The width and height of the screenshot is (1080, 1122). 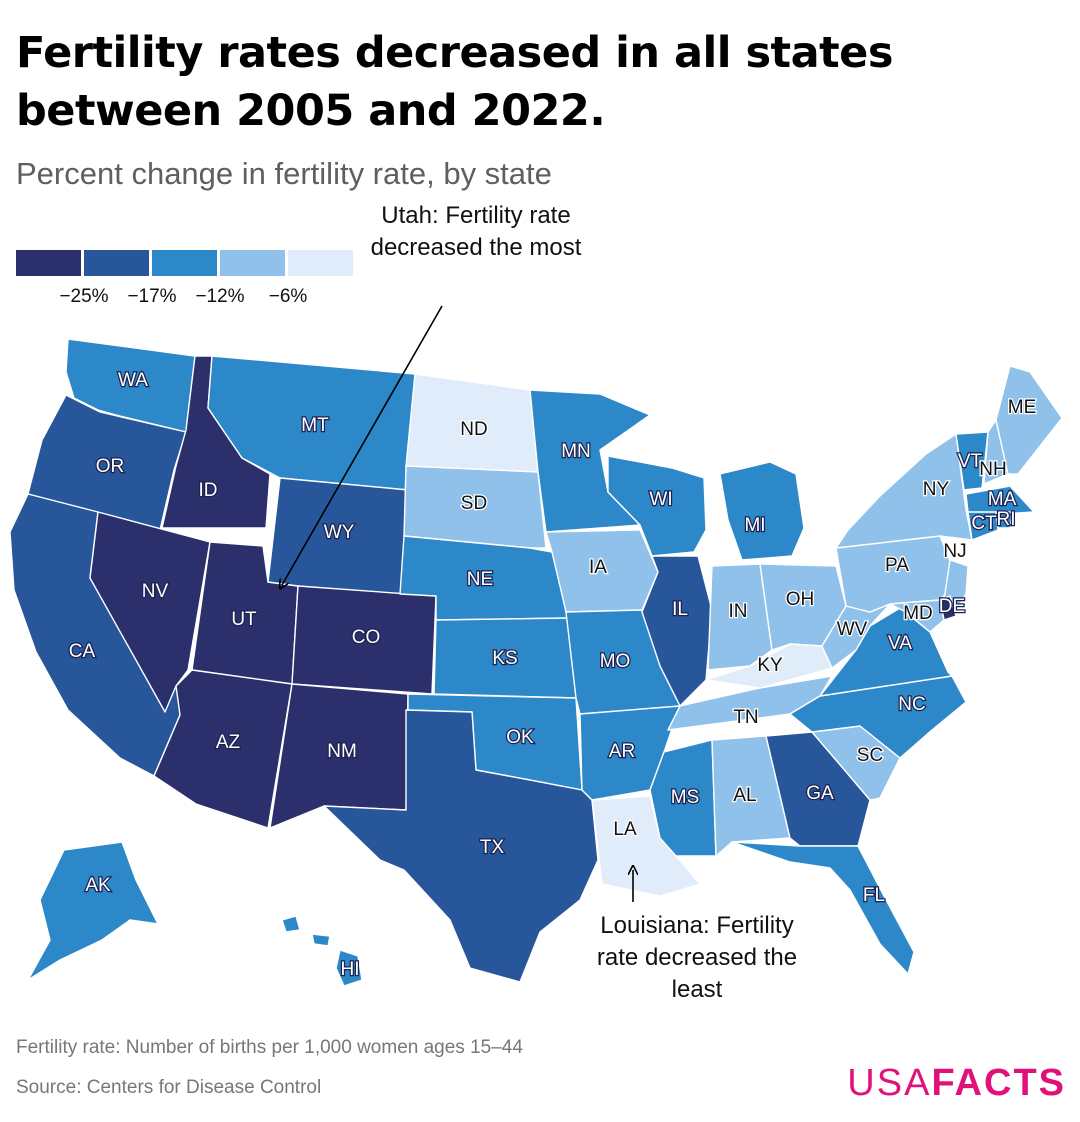 What do you see at coordinates (998, 1083) in the screenshot?
I see `logo-facts: FACTS` at bounding box center [998, 1083].